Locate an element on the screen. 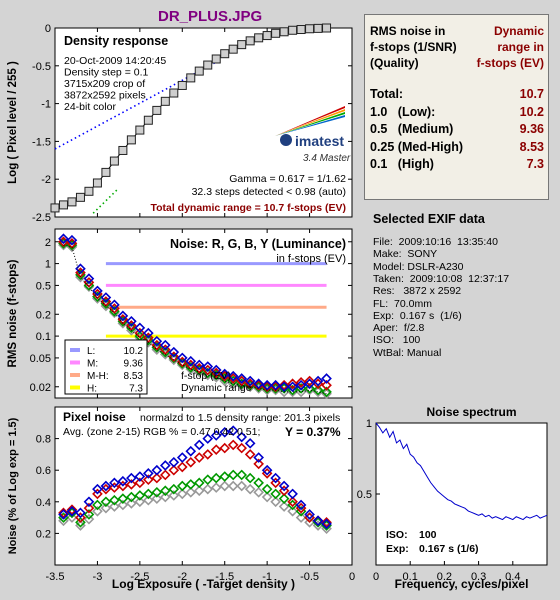  y-tick-label: 1 is located at coordinates (48, 265).